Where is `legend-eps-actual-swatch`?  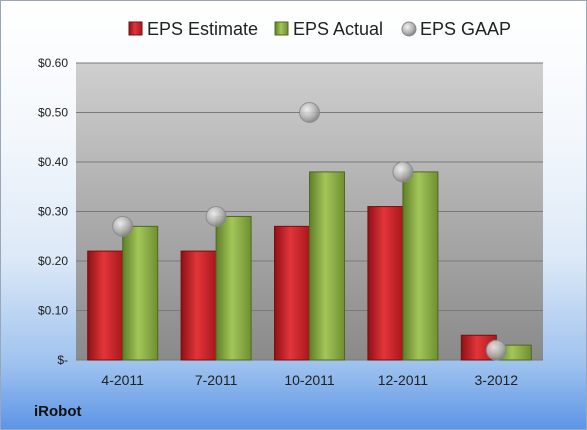
legend-eps-actual-swatch is located at coordinates (281, 28).